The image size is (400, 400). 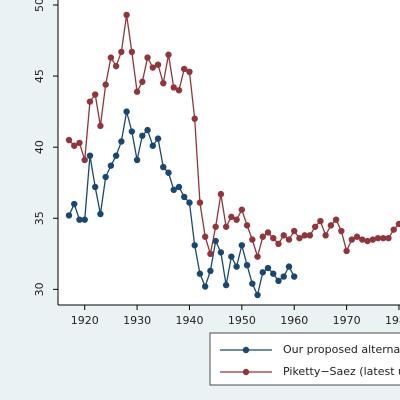 What do you see at coordinates (39, 289) in the screenshot?
I see `y-tick-label: 30` at bounding box center [39, 289].